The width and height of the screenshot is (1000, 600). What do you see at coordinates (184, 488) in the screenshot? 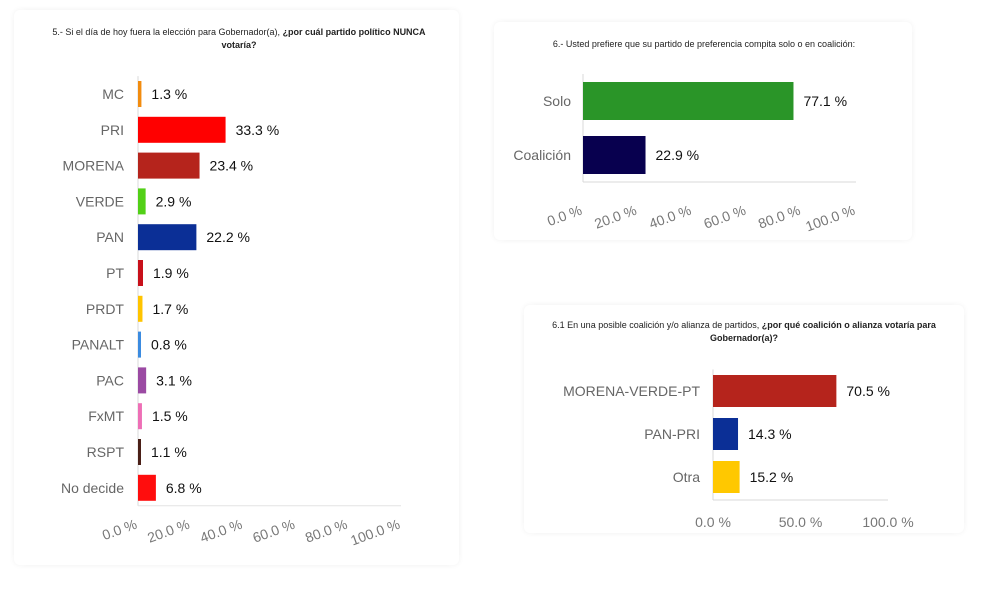
I see `value-label: 6.8 %` at bounding box center [184, 488].